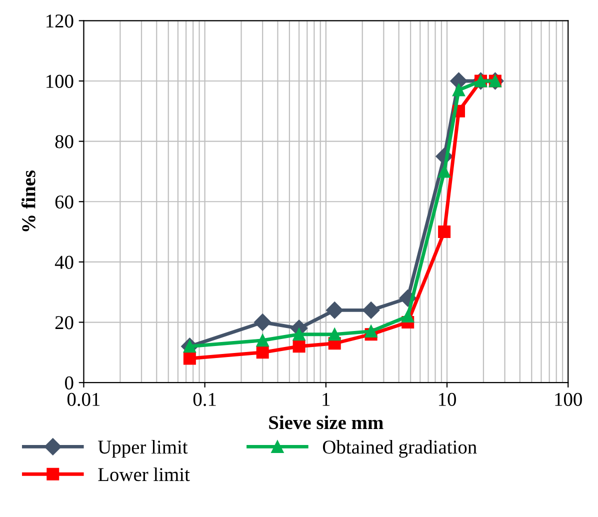  Describe the element at coordinates (69, 383) in the screenshot. I see `y-tick-label: 0` at that location.